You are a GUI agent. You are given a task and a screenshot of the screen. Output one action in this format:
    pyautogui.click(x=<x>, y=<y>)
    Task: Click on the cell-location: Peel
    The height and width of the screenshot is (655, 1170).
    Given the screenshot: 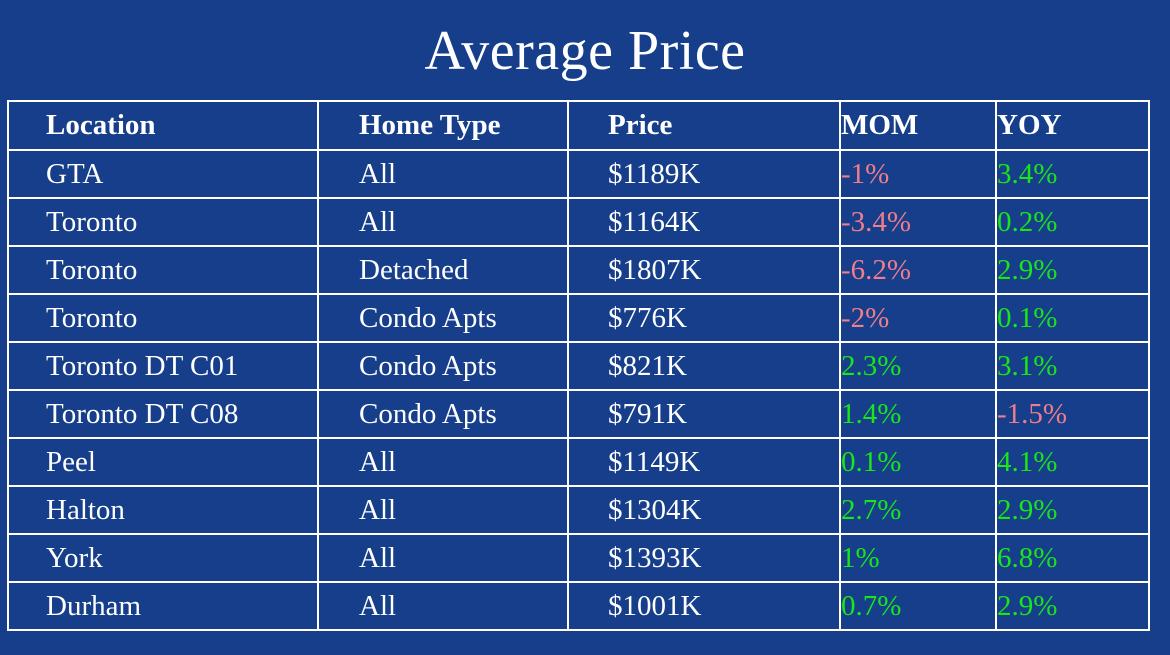 What is the action you would take?
    pyautogui.click(x=163, y=462)
    